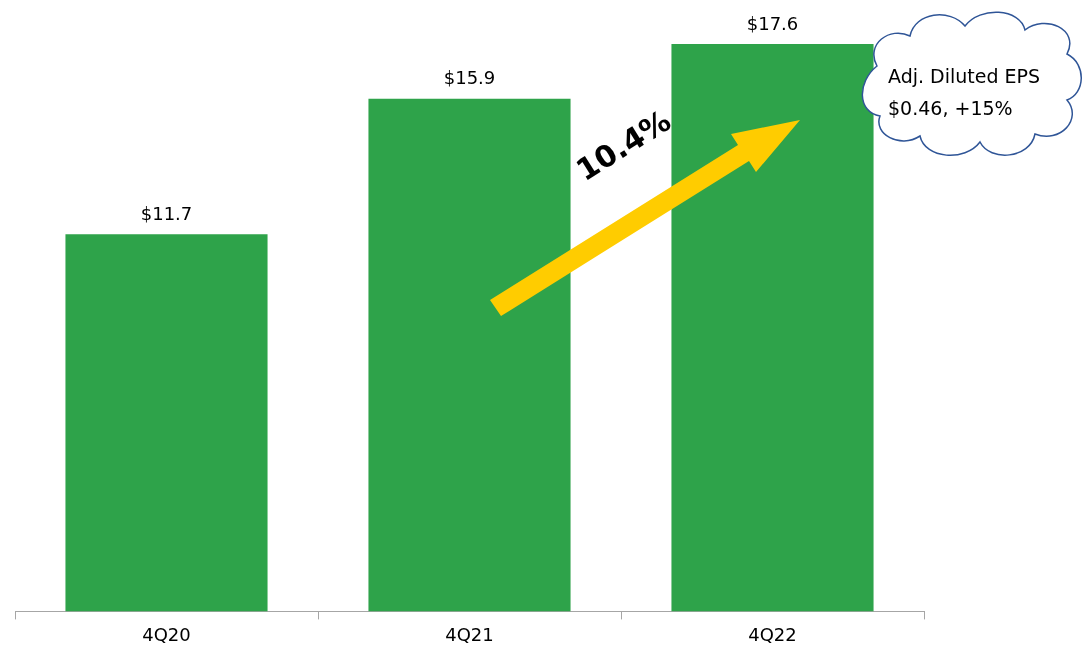  What do you see at coordinates (772, 634) in the screenshot?
I see `x-tick-label: 4Q22` at bounding box center [772, 634].